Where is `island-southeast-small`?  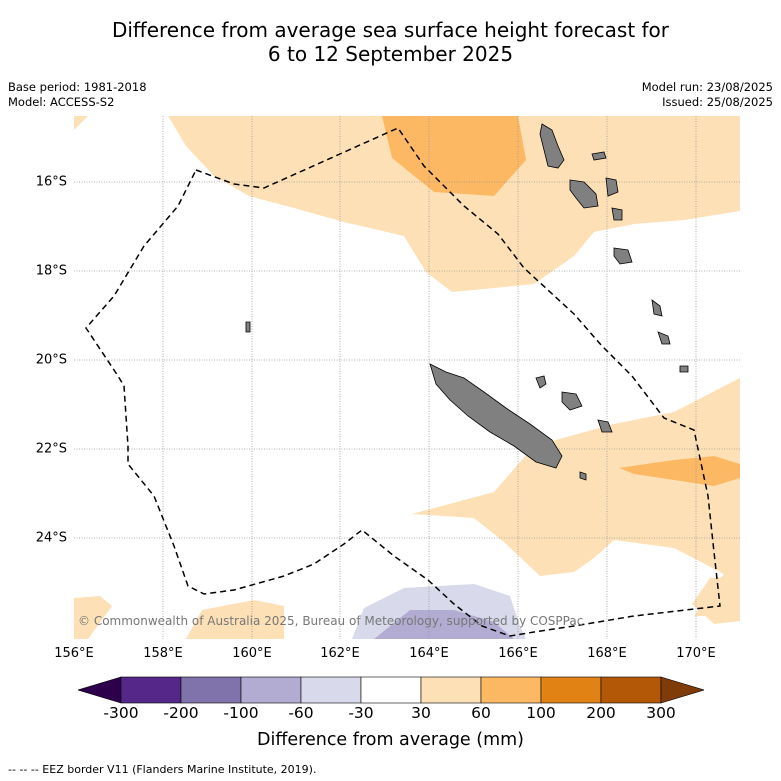 island-southeast-small is located at coordinates (583, 476).